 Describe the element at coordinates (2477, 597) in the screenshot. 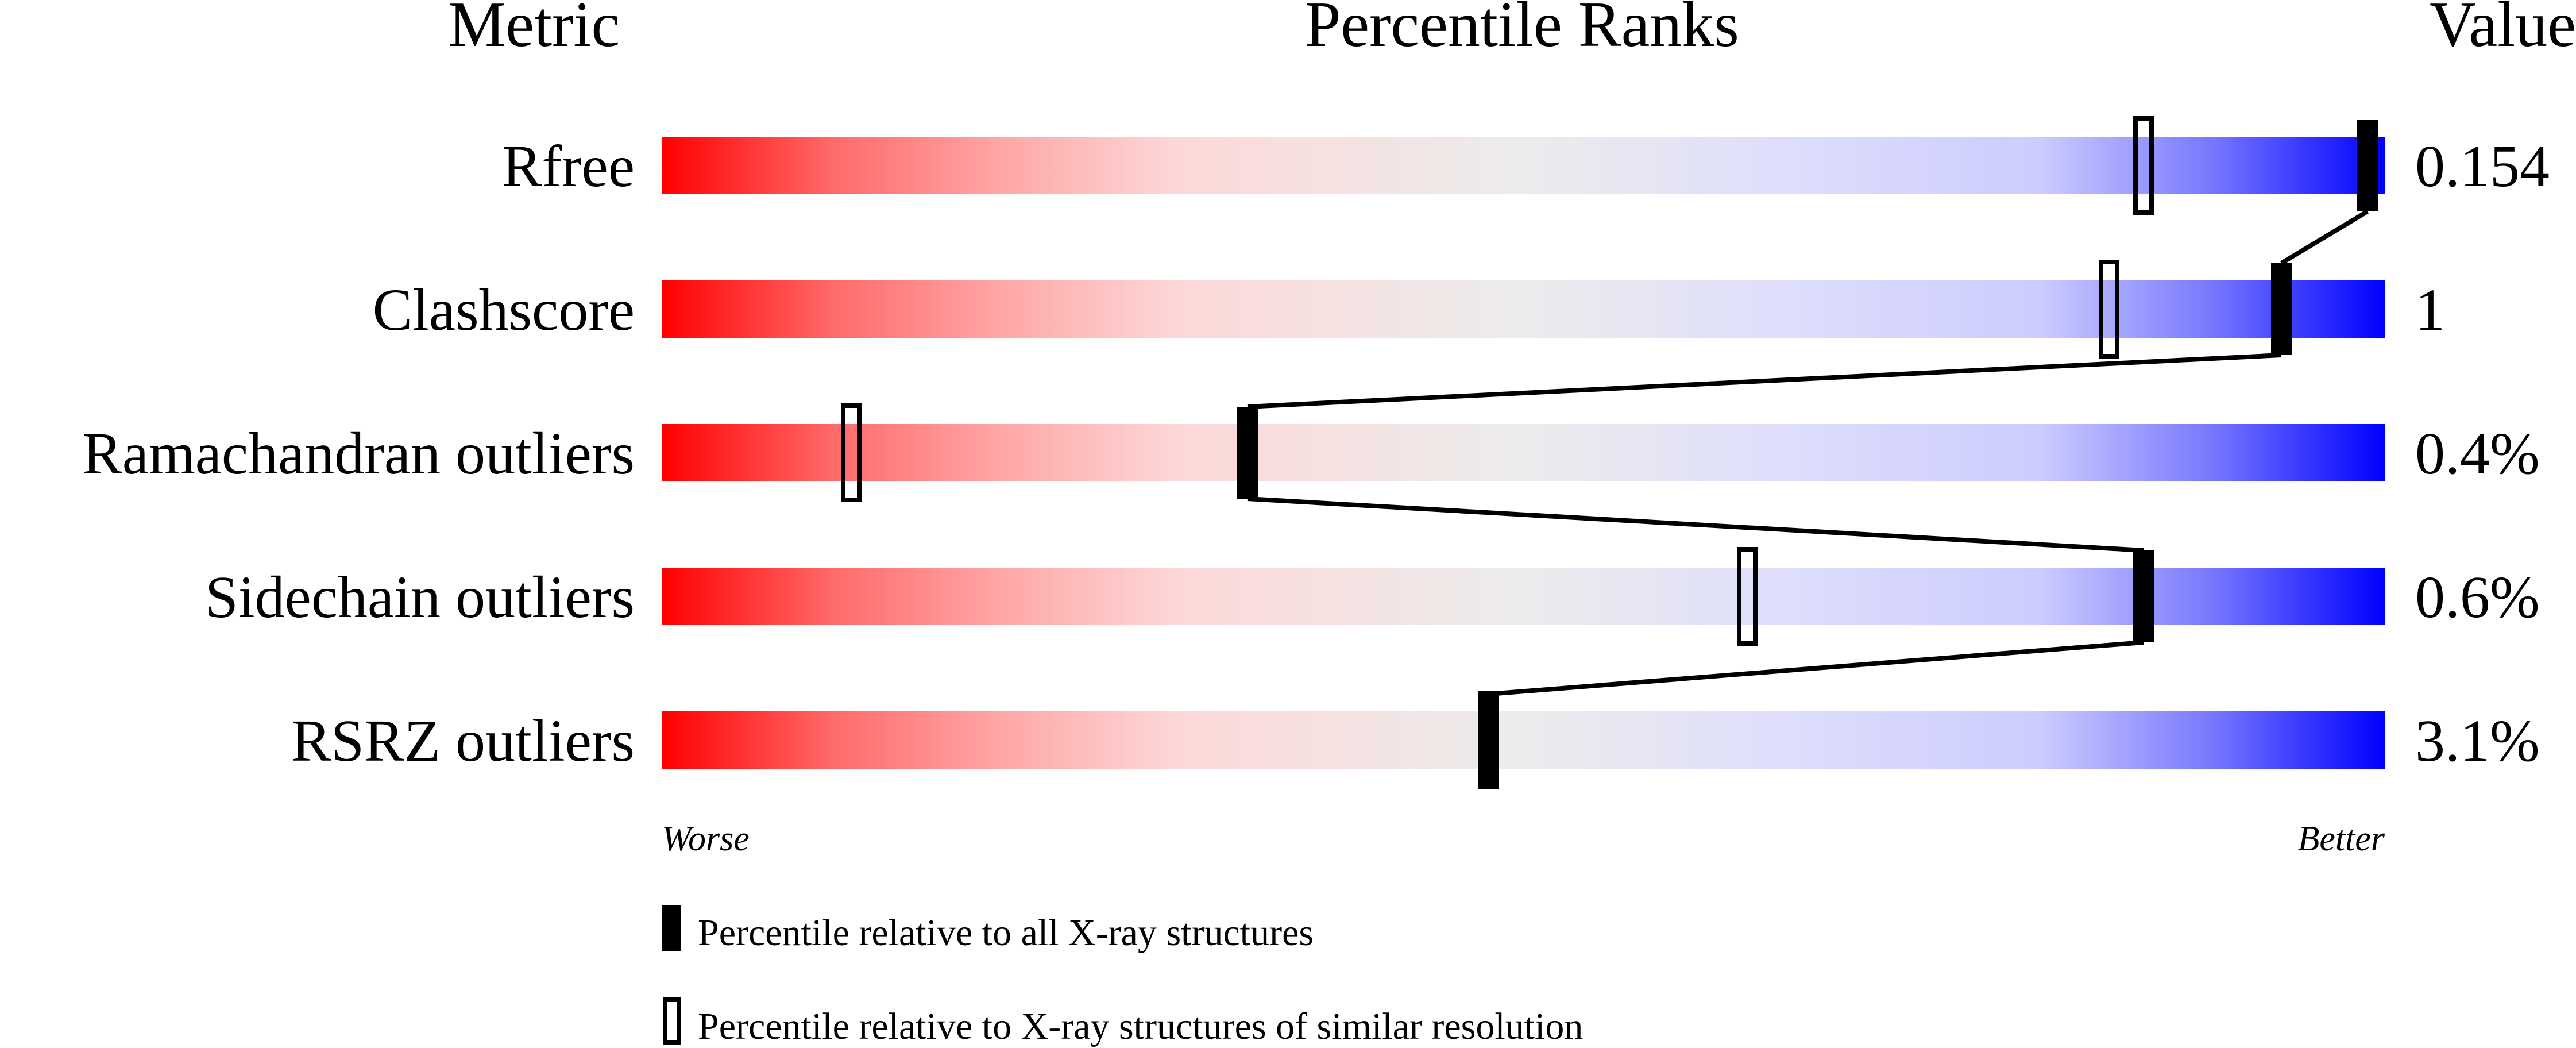

I see `metric-value: 0.6%` at that location.